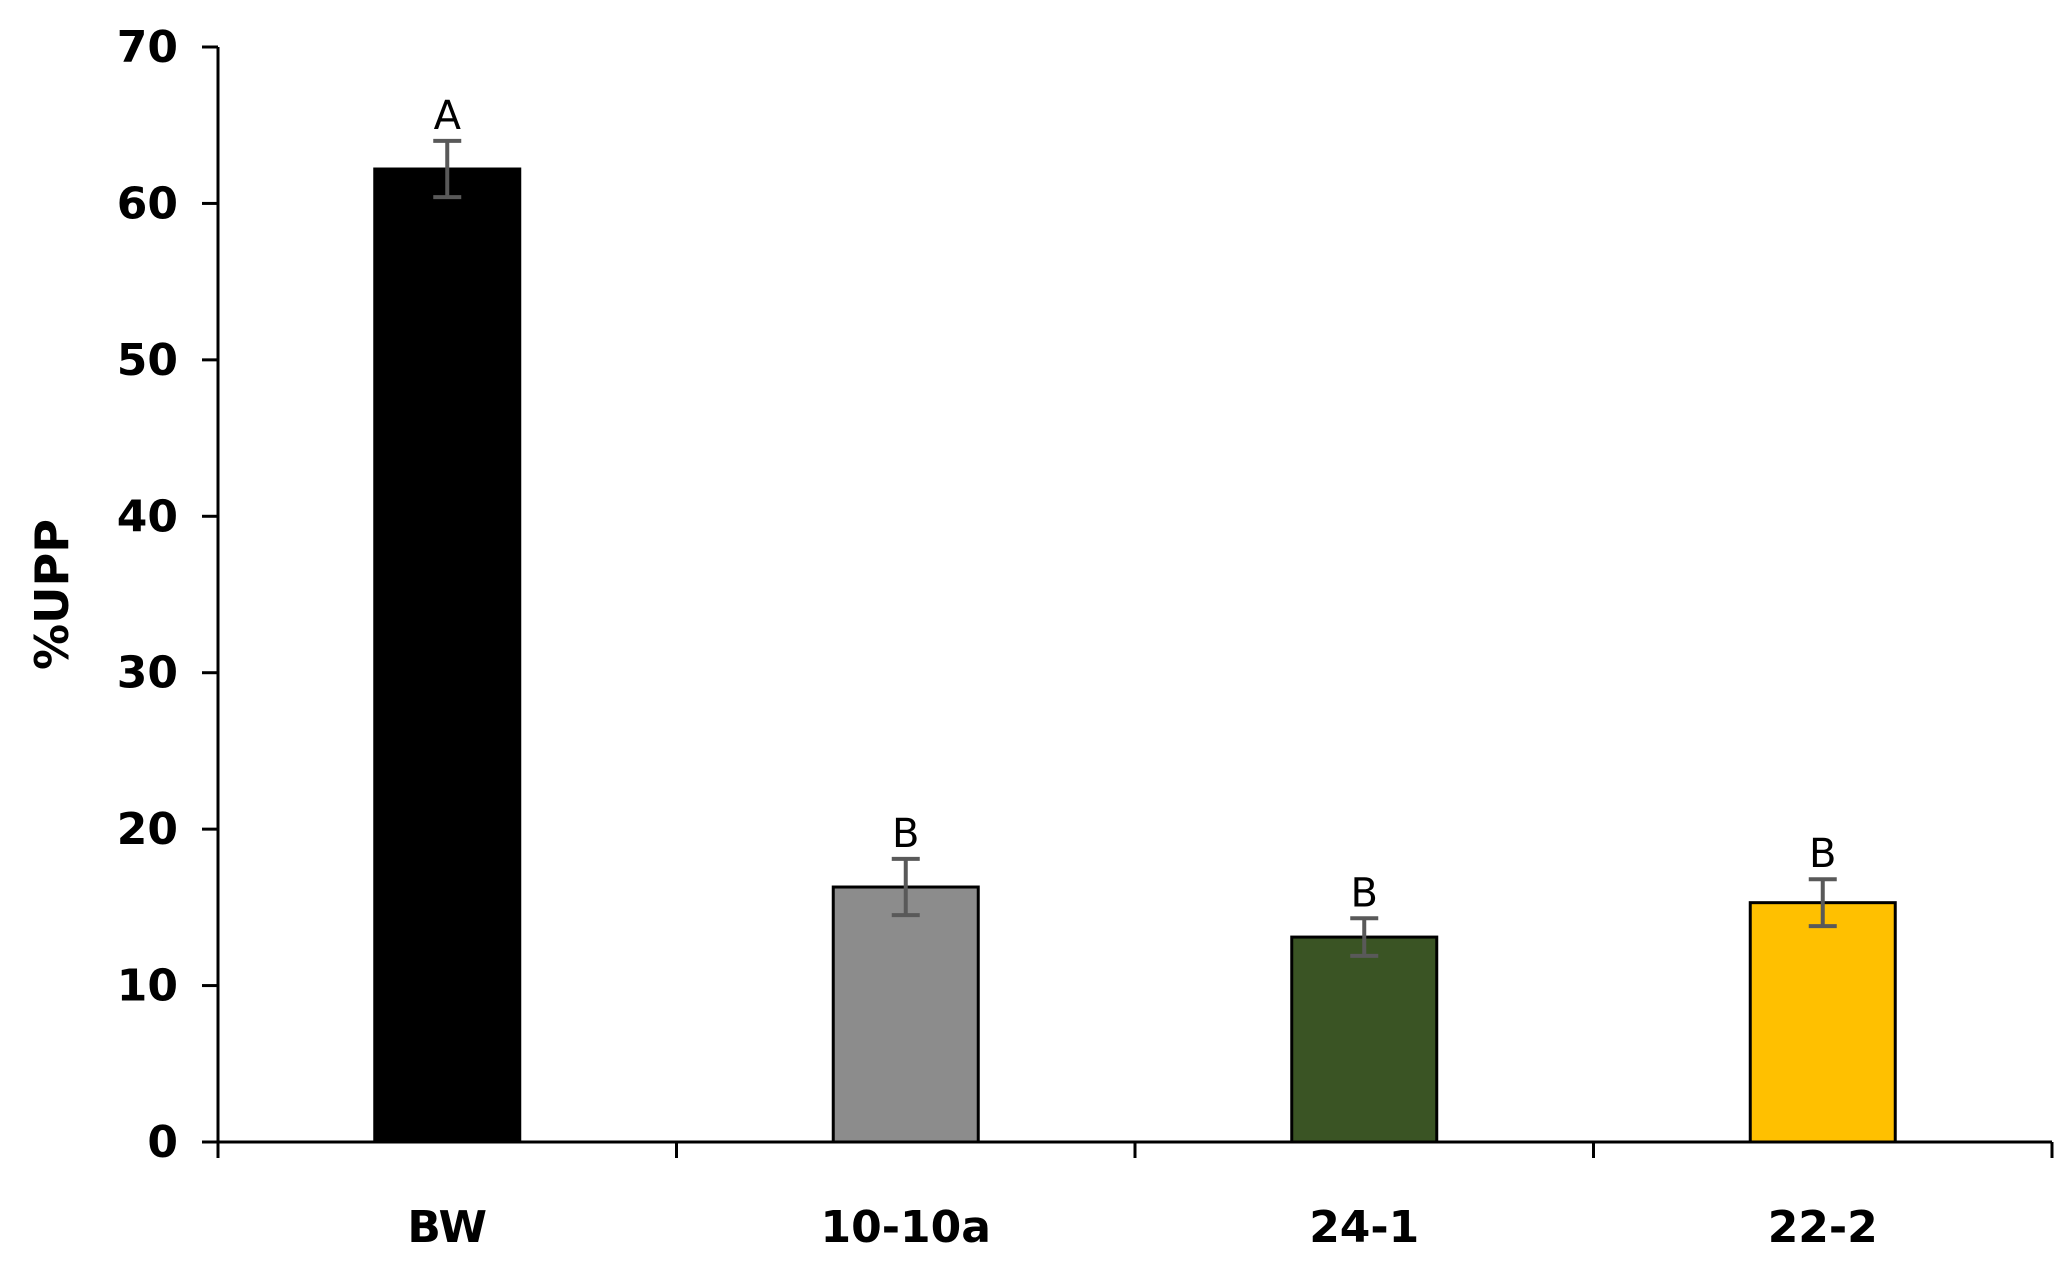 This screenshot has height=1265, width=2071. What do you see at coordinates (906, 1227) in the screenshot?
I see `x-tick-label: 10-10a` at bounding box center [906, 1227].